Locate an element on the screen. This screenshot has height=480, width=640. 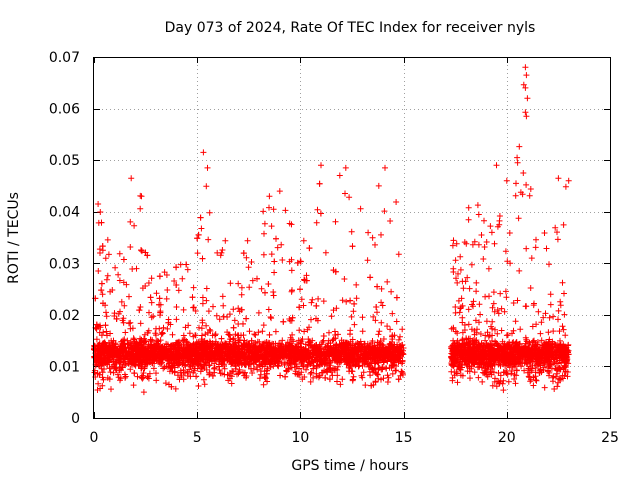
x-tick-label: 10 is located at coordinates (300, 438).